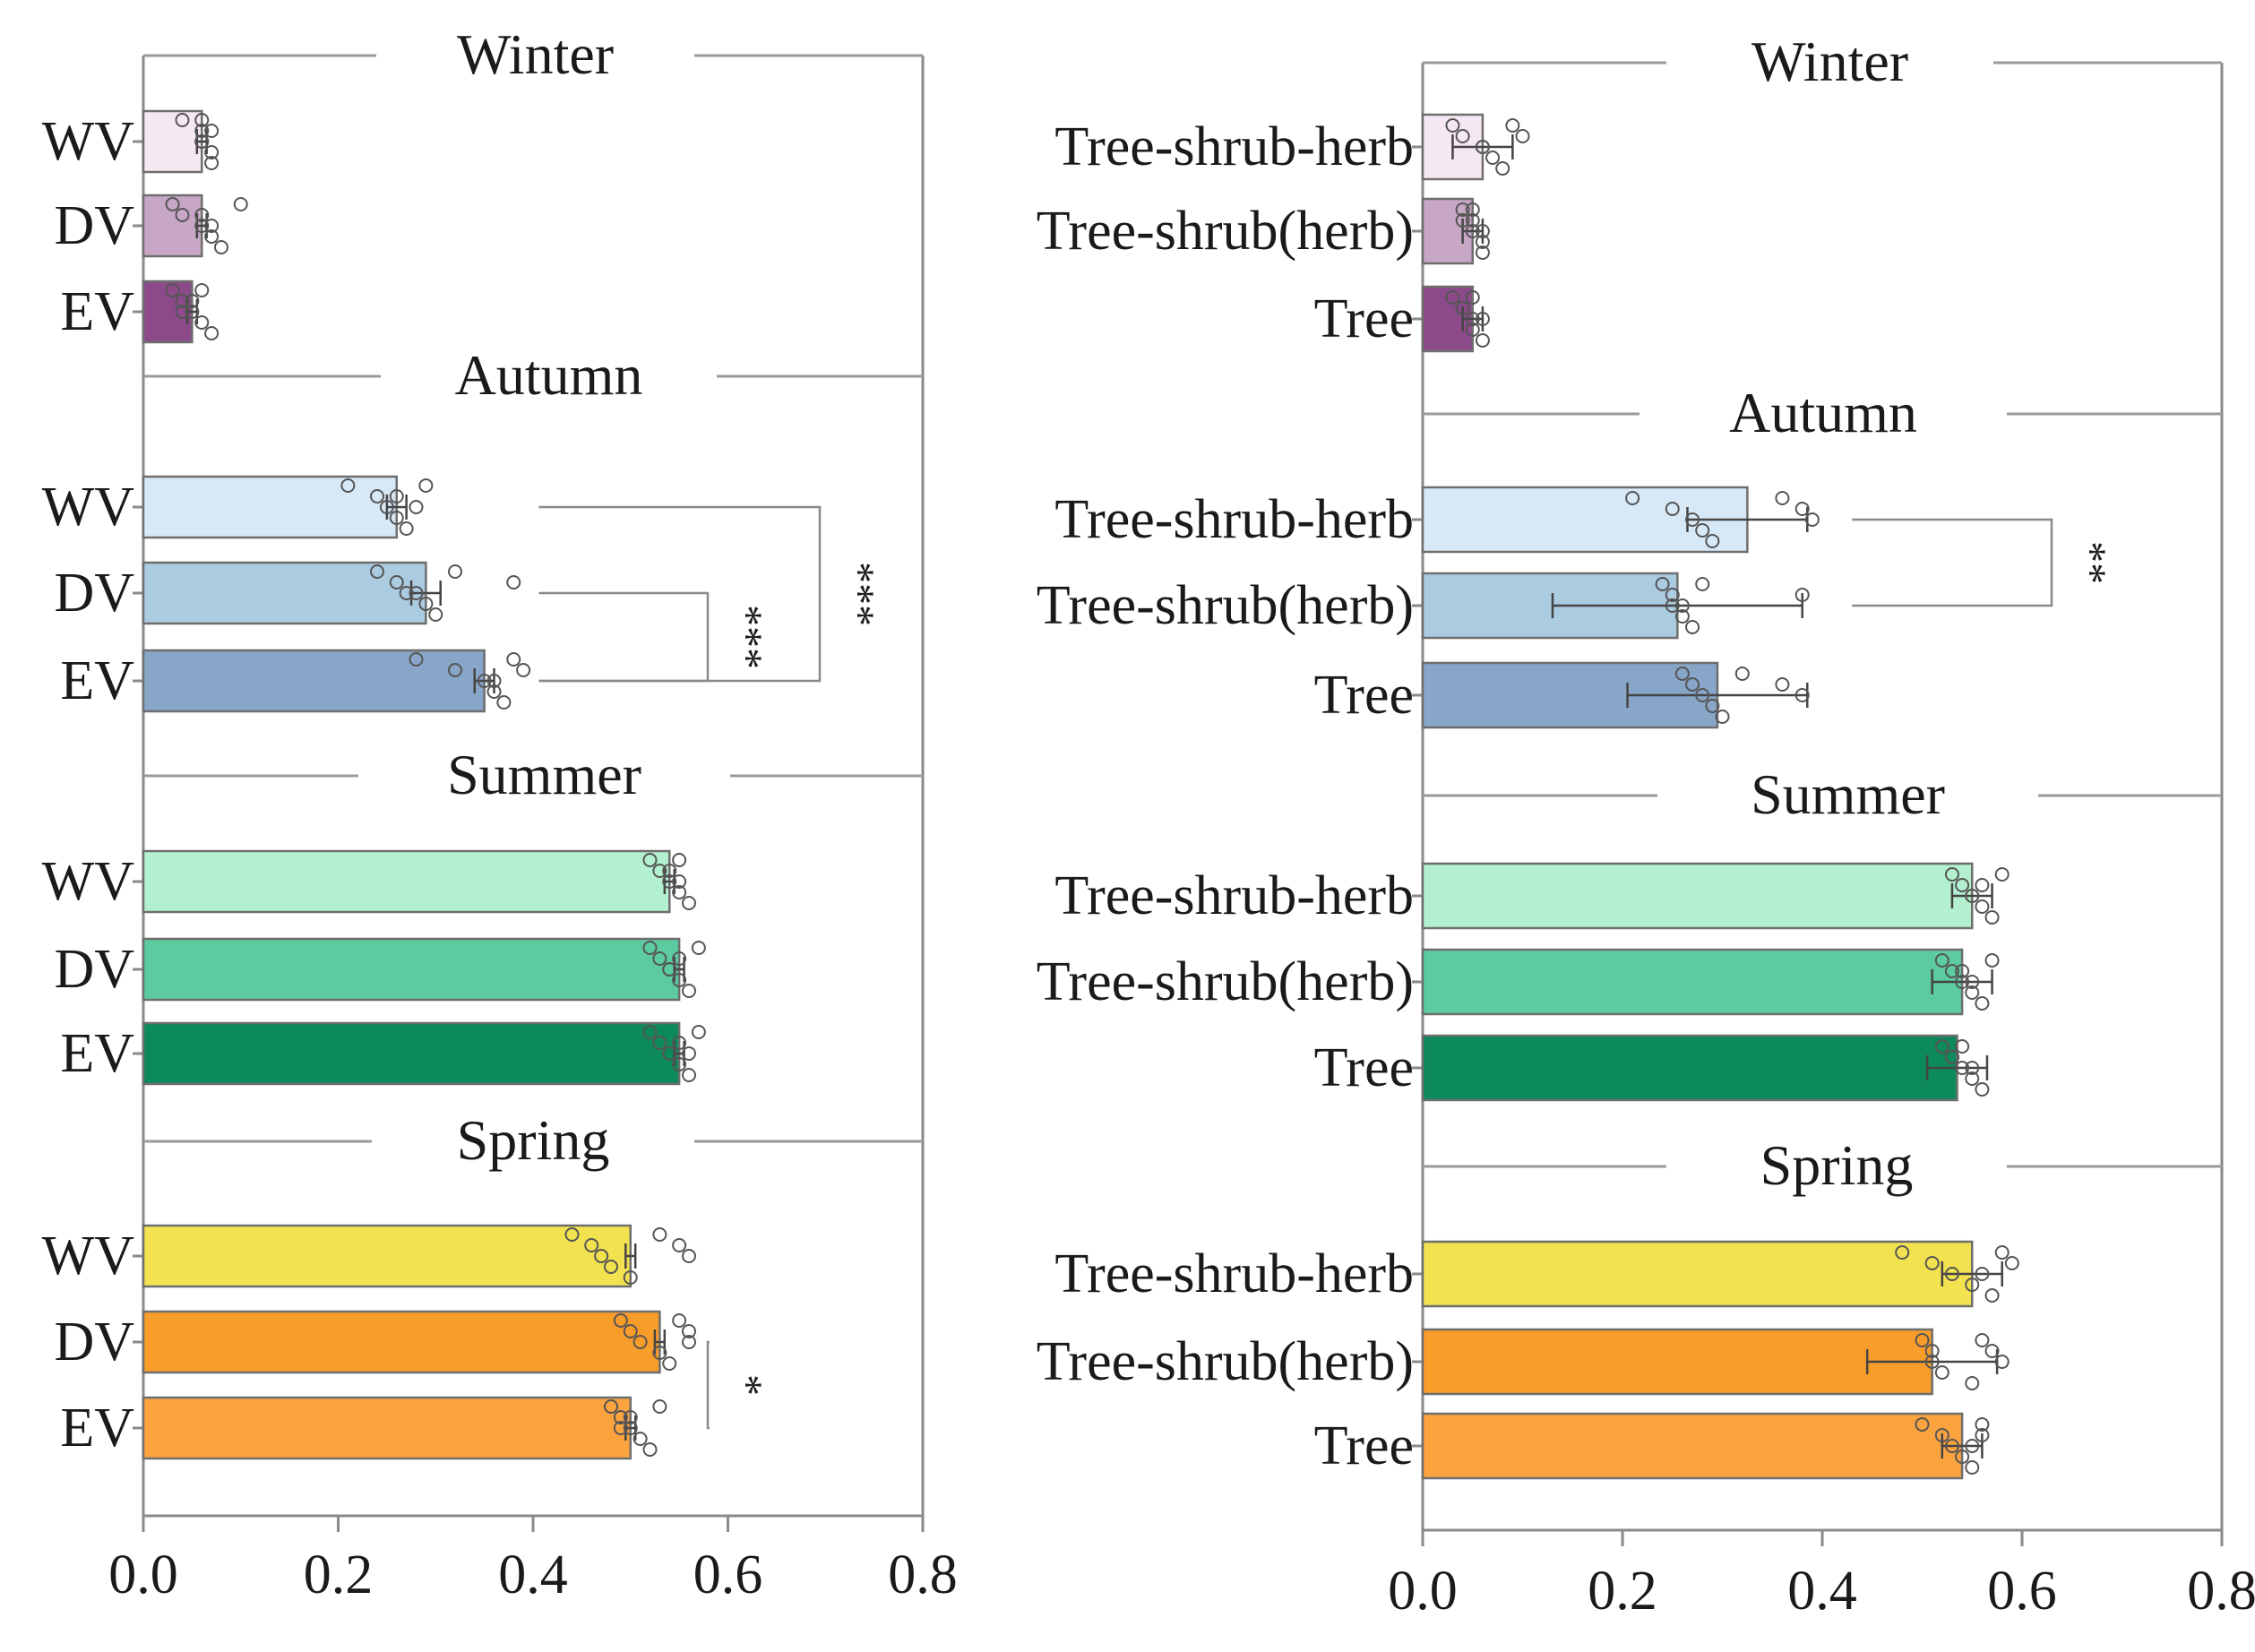  I want to click on category-label: Tree, so click(1364, 695).